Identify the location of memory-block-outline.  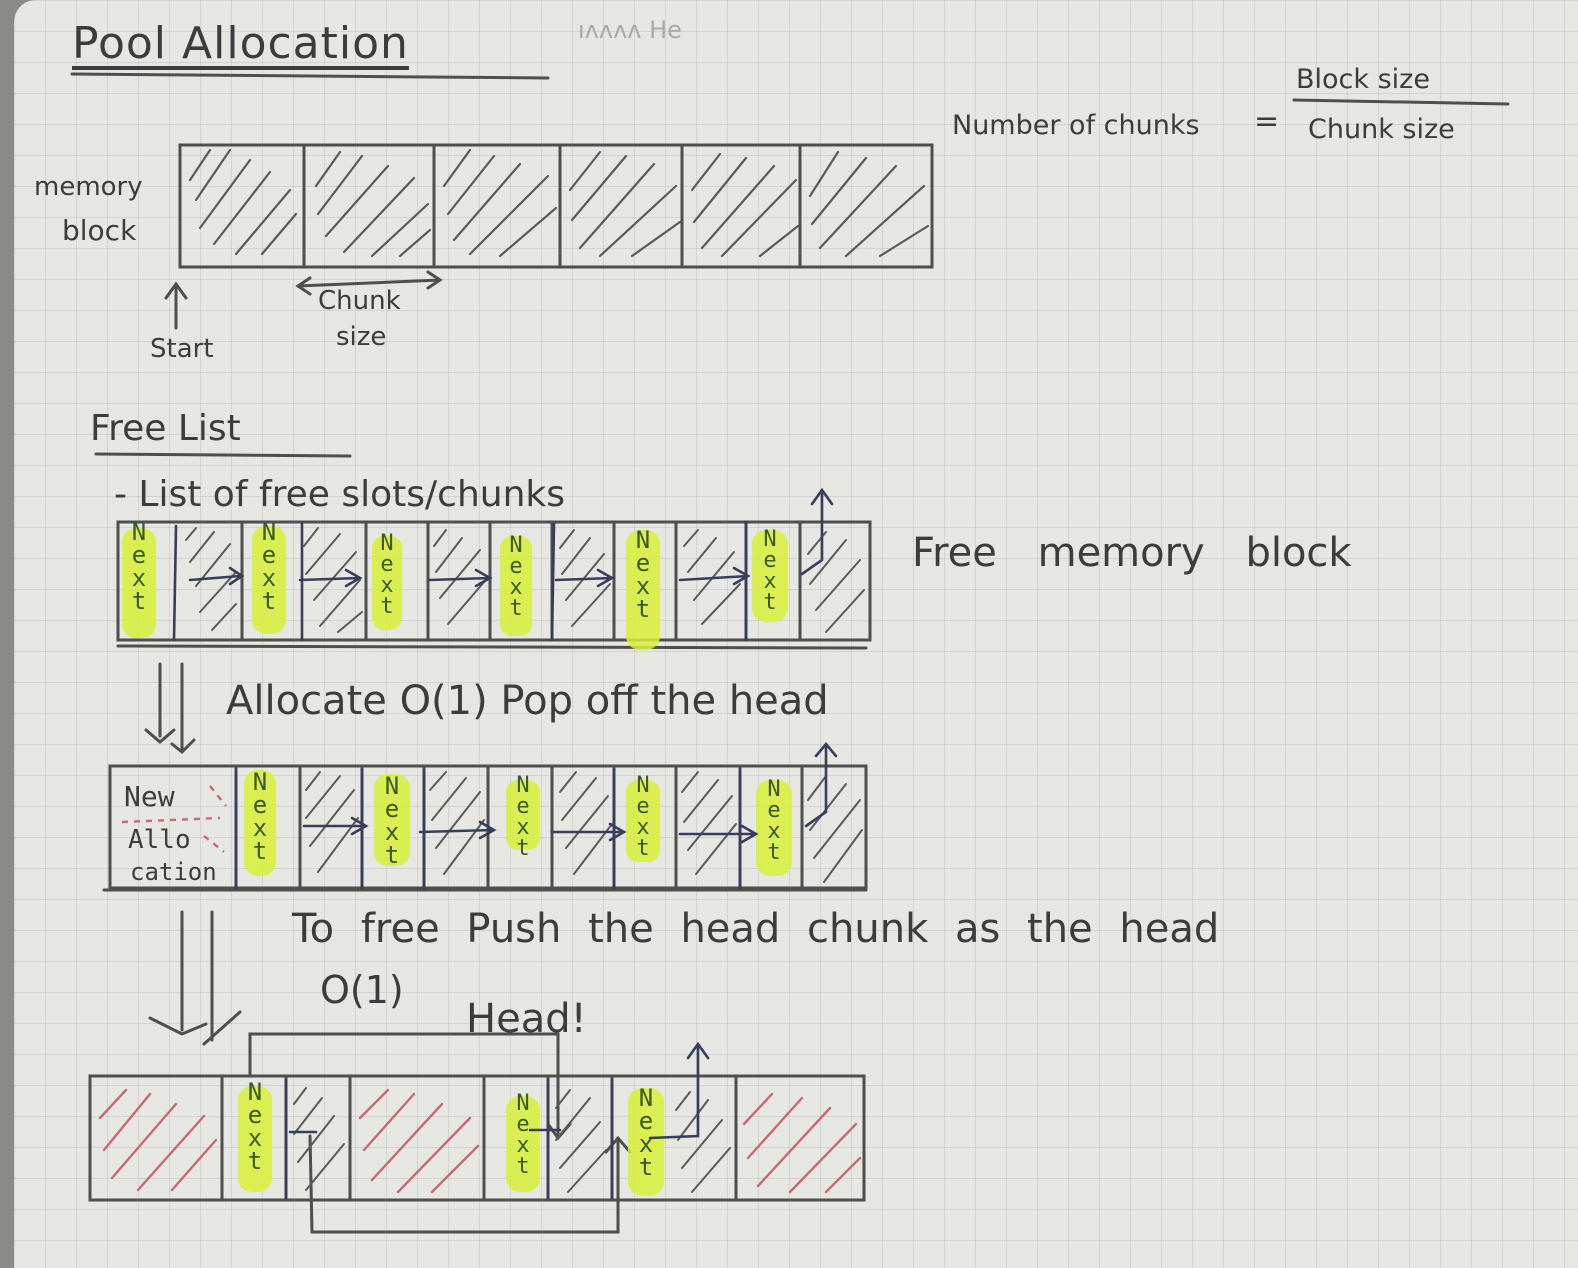
(556, 206).